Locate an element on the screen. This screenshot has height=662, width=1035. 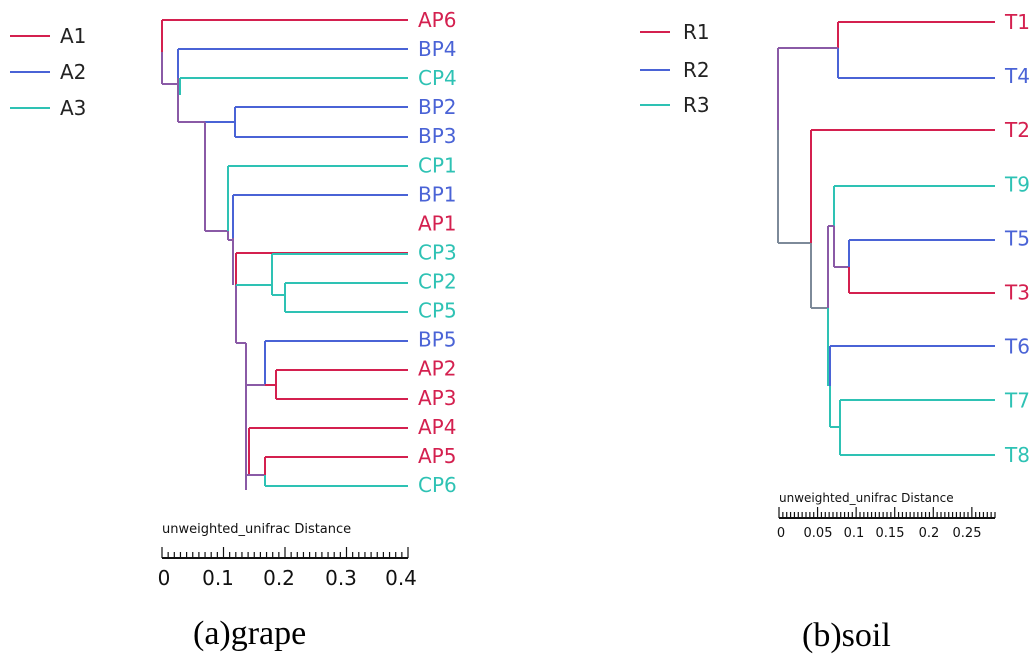
soil-leaf-labels: T1 T4 T2 T9 T5 T3 T6 T7 T8 is located at coordinates (1017, 238).